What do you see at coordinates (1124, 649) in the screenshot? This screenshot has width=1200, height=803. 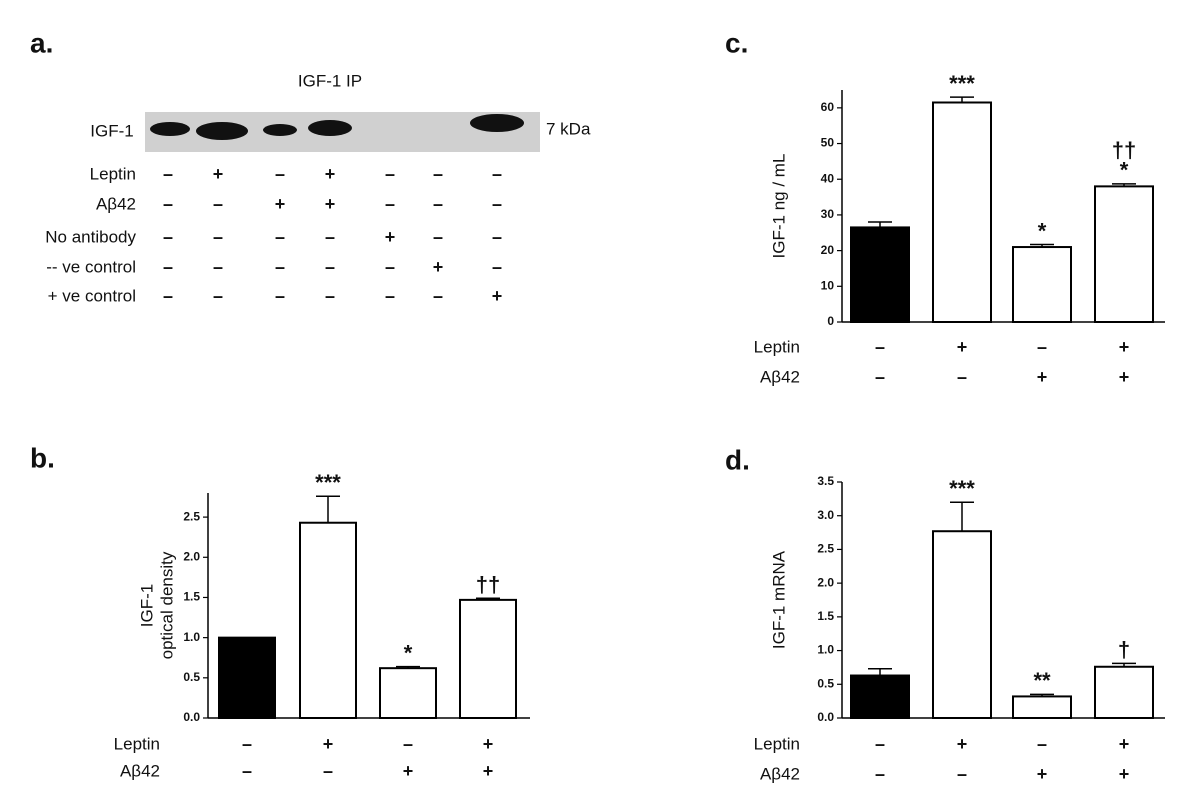 I see `significance: †` at bounding box center [1124, 649].